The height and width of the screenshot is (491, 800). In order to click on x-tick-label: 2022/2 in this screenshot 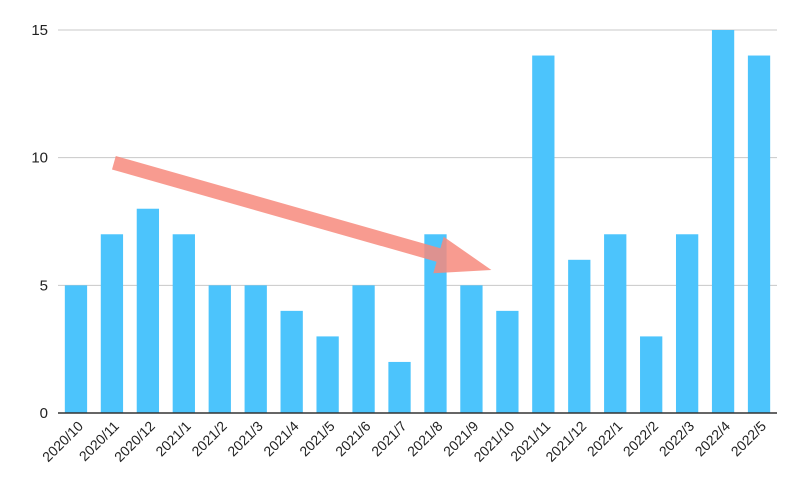, I will do `click(641, 439)`.